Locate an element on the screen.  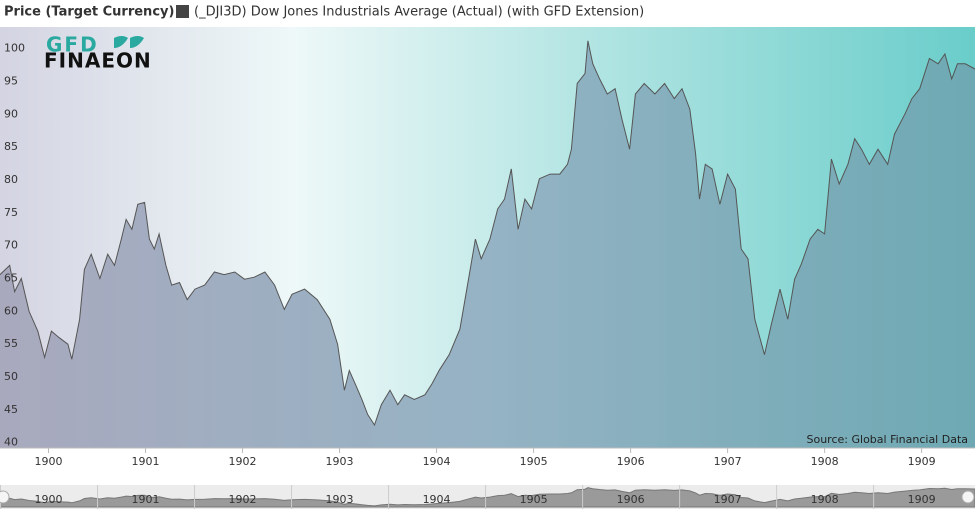
y-tick-label: 40 is located at coordinates (11, 442).